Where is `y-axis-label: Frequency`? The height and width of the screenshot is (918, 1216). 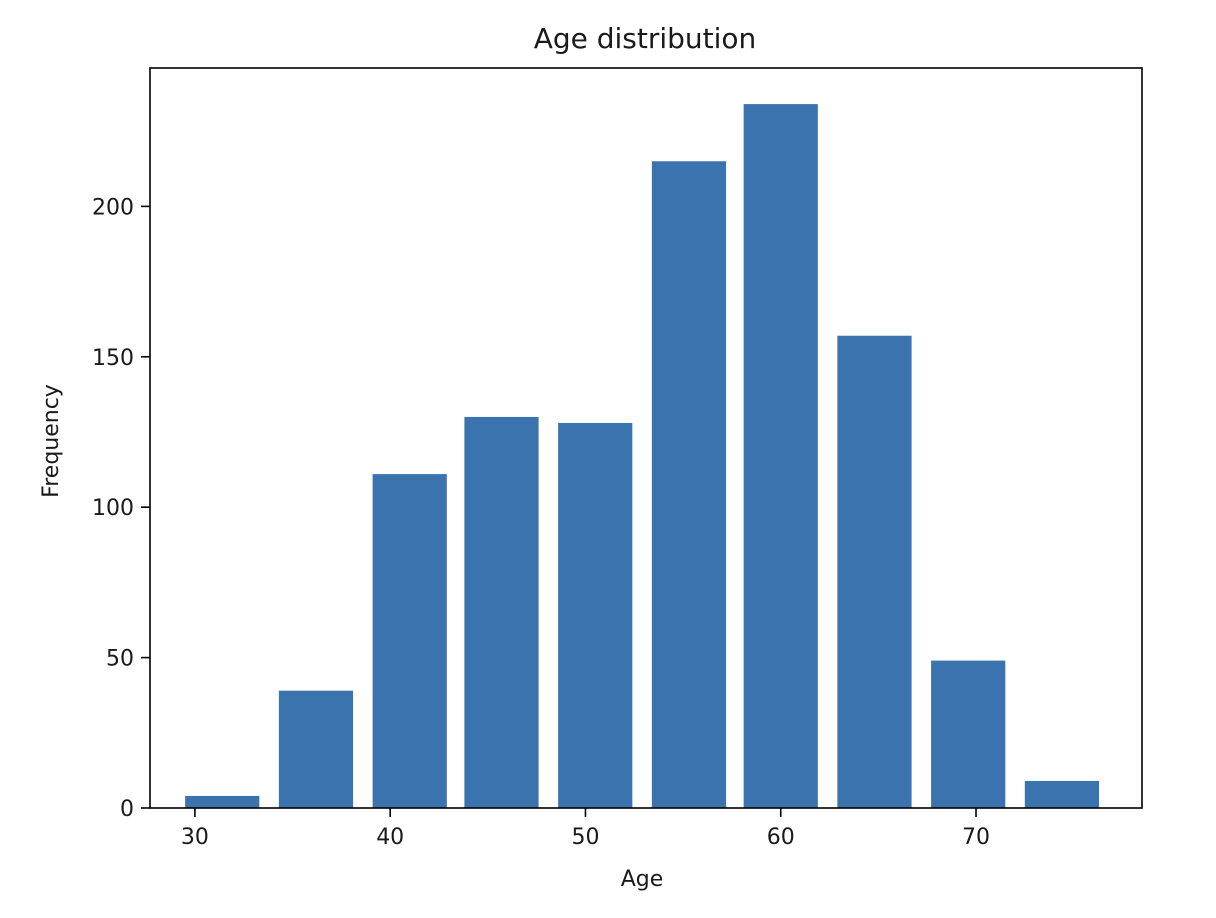
y-axis-label: Frequency is located at coordinates (51, 441).